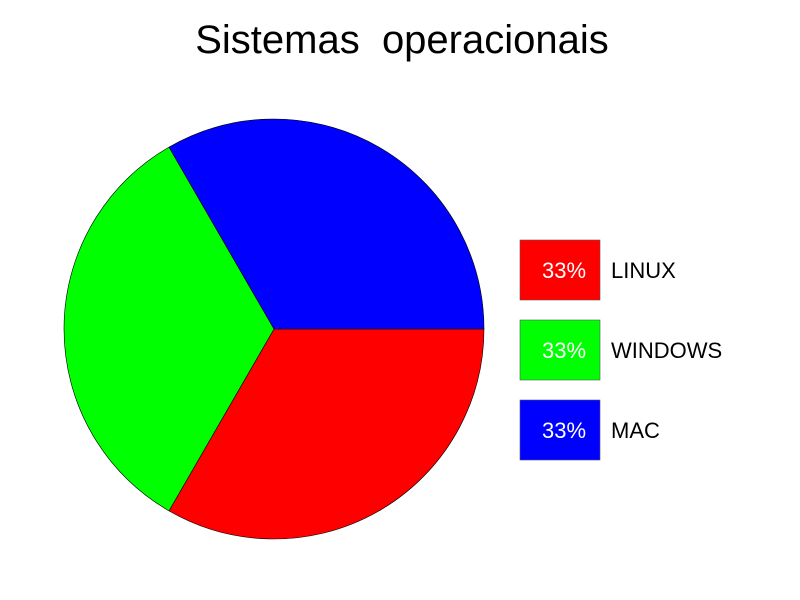  What do you see at coordinates (564, 270) in the screenshot?
I see `legend-percent-linux: 33%` at bounding box center [564, 270].